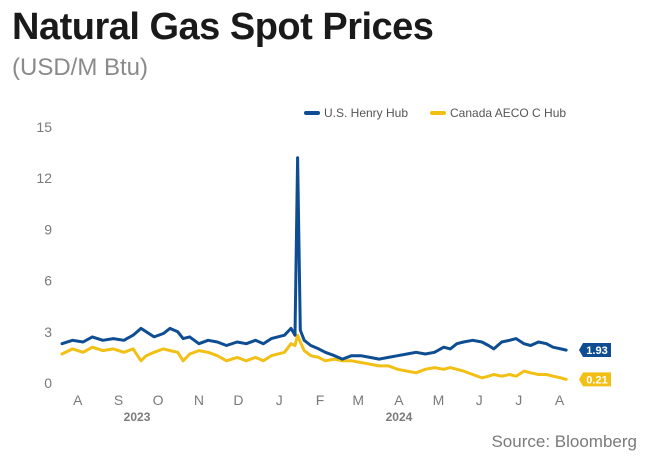  I want to click on chart-title: Natural Gas Spot Prices, so click(223, 27).